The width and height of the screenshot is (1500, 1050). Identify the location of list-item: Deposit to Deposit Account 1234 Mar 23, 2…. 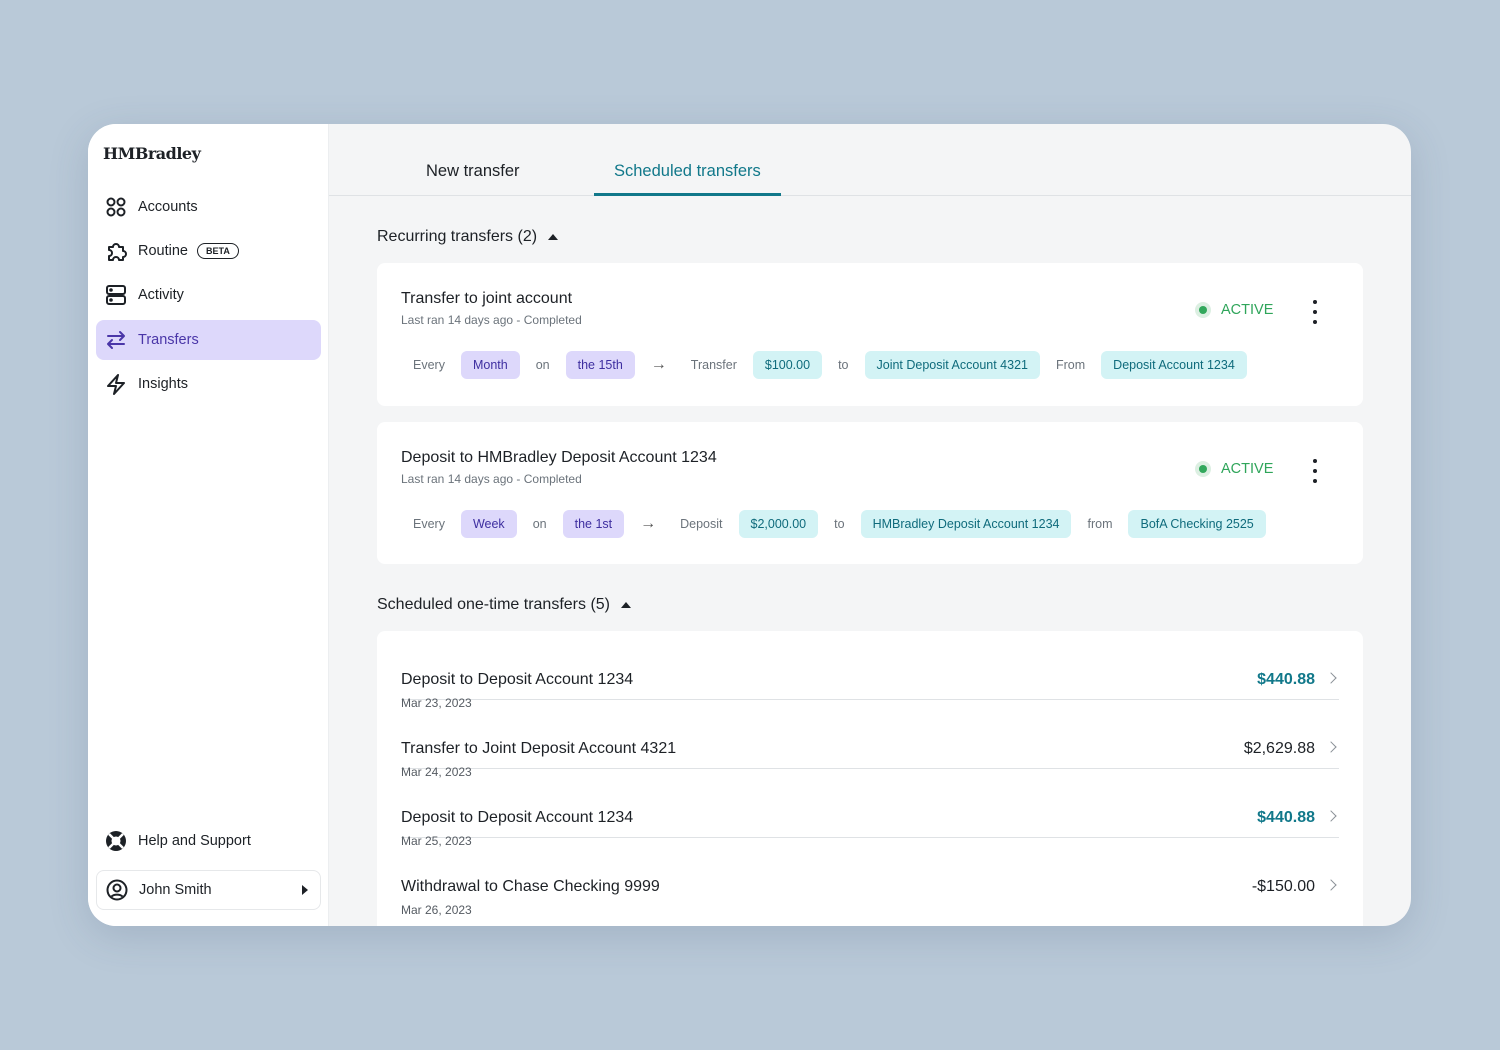
(870, 670).